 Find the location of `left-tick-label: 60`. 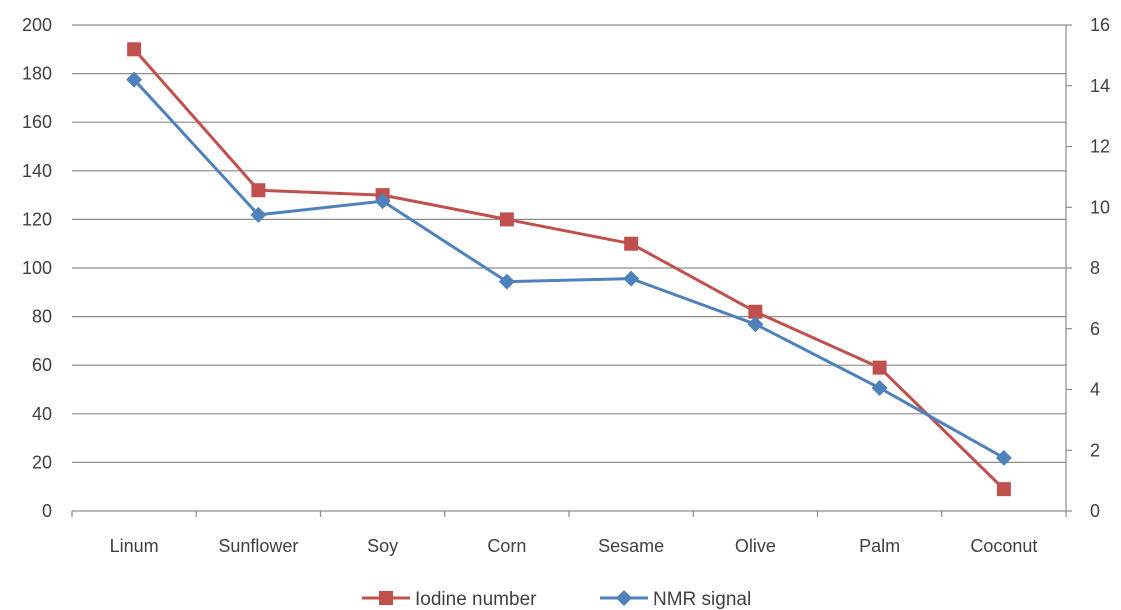

left-tick-label: 60 is located at coordinates (42, 365).